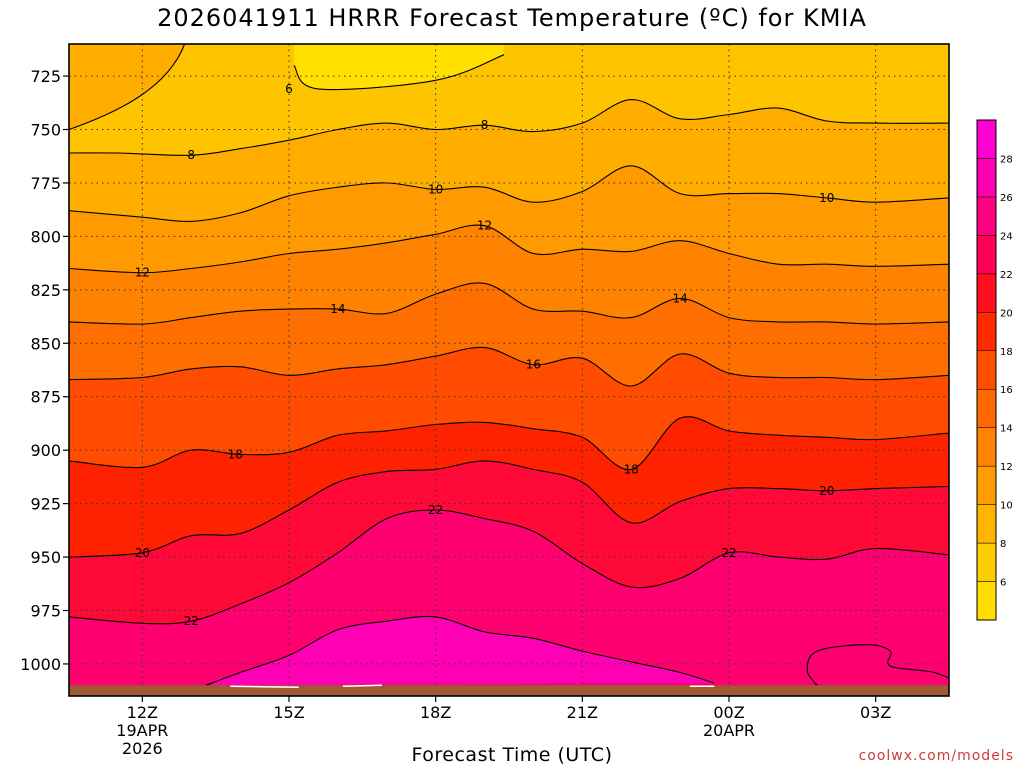 This screenshot has height=768, width=1024. Describe the element at coordinates (45, 76) in the screenshot. I see `y-tick-label: 725` at that location.